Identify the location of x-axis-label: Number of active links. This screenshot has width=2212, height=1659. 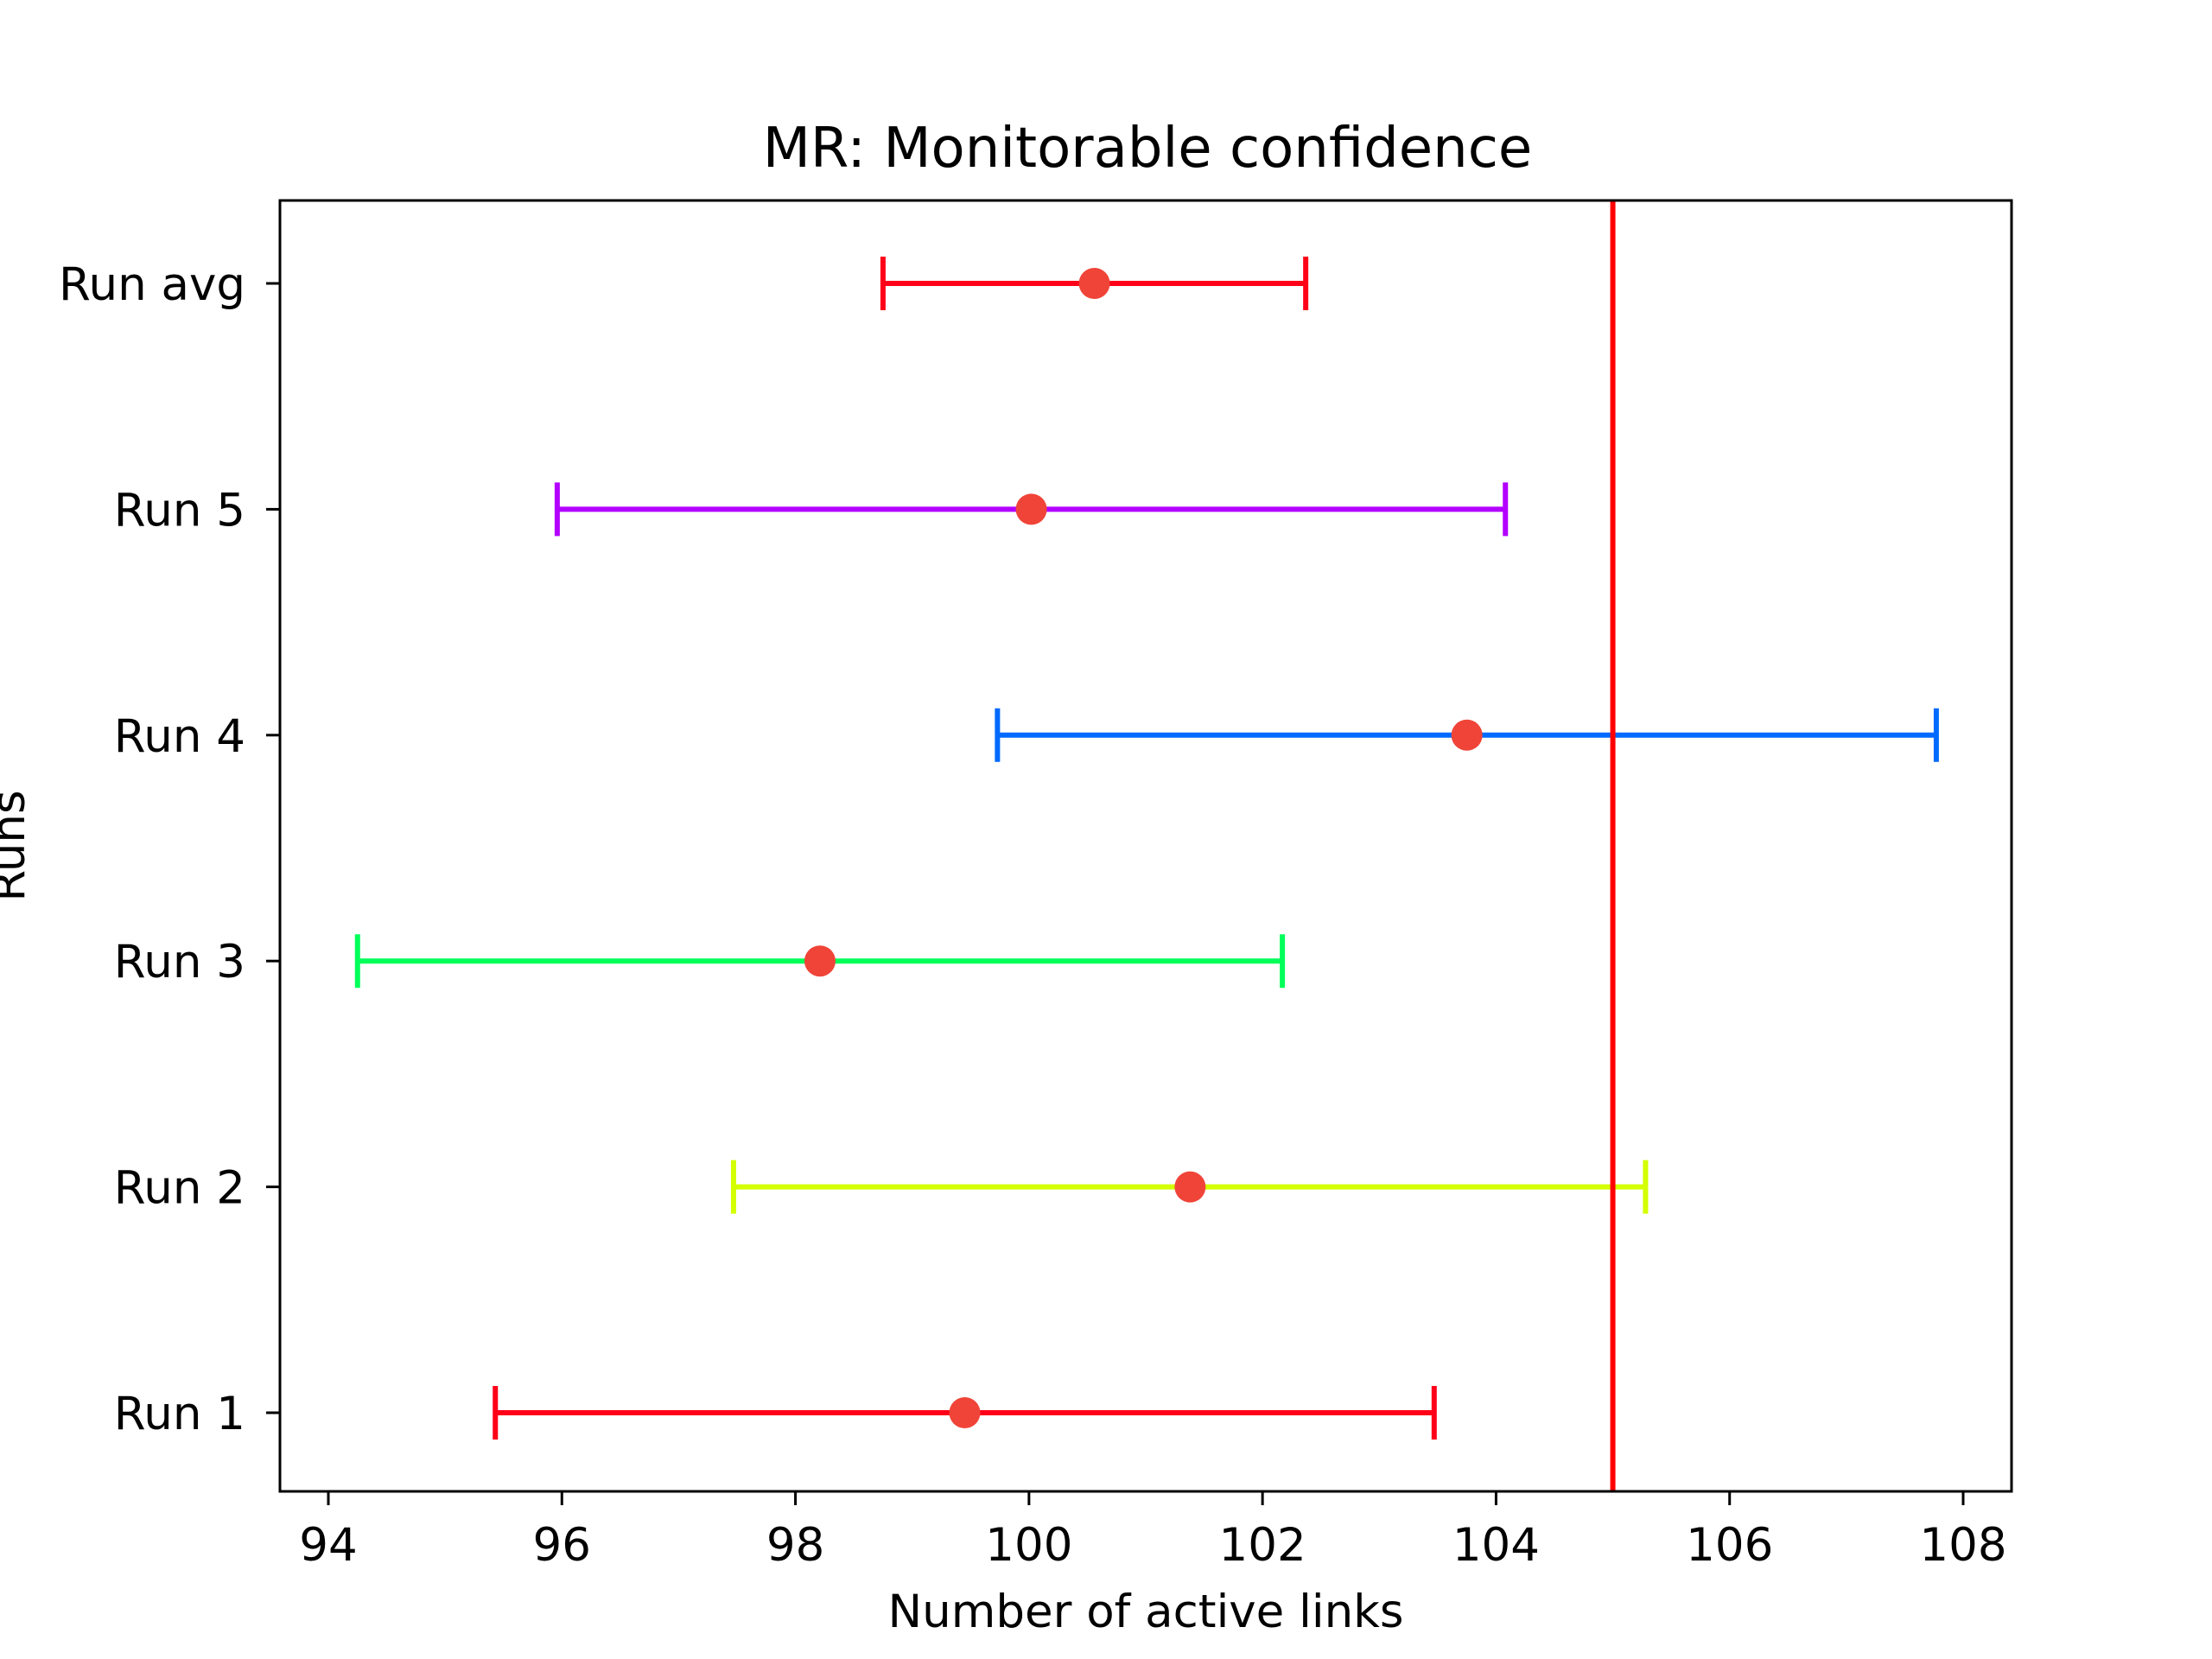
(1146, 1612).